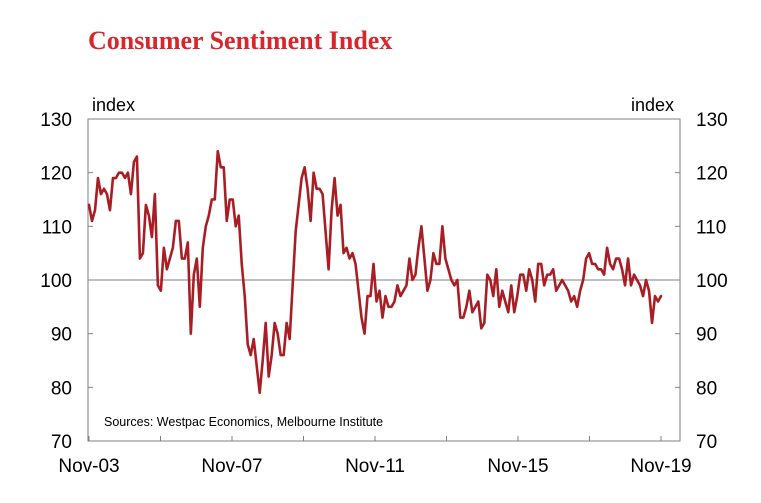 The image size is (761, 503). What do you see at coordinates (660, 466) in the screenshot?
I see `x-tick-label-Nov-19: Nov-19` at bounding box center [660, 466].